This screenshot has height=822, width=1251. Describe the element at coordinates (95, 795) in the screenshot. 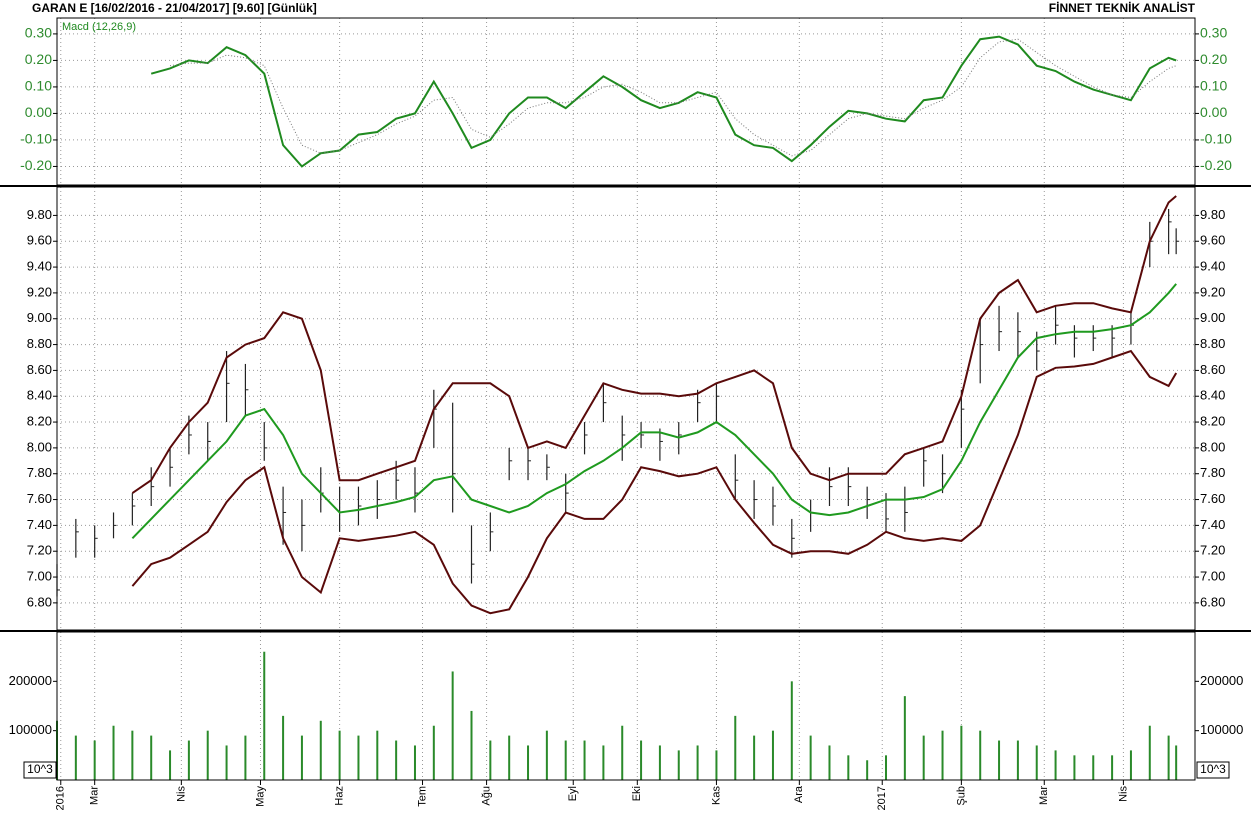

I see `x-tick-label: Mar` at that location.